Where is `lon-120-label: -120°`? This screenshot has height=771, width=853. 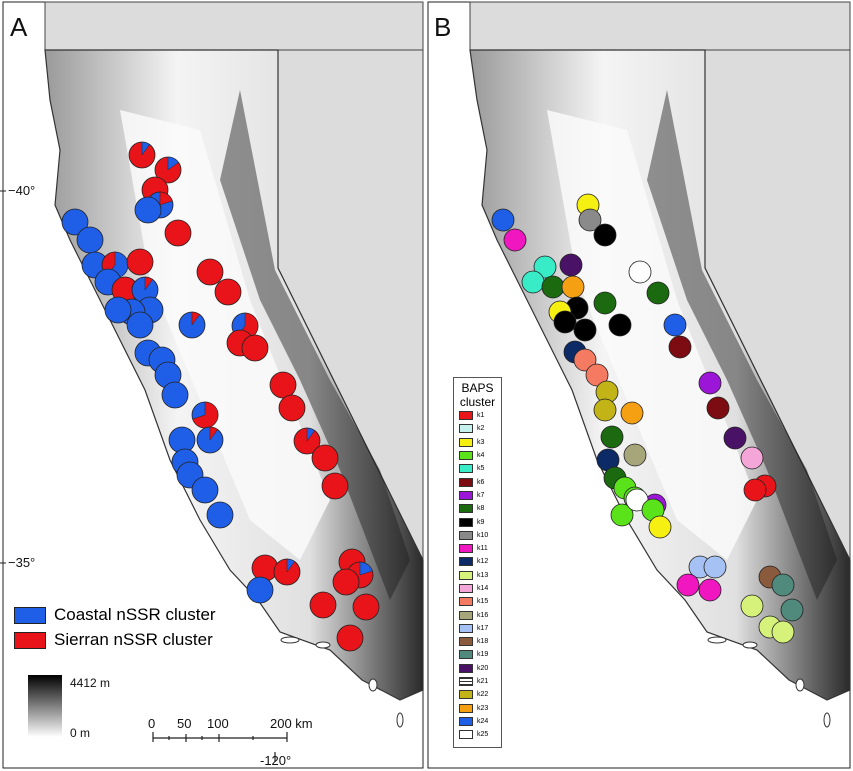
lon-120-label: -120° is located at coordinates (276, 760).